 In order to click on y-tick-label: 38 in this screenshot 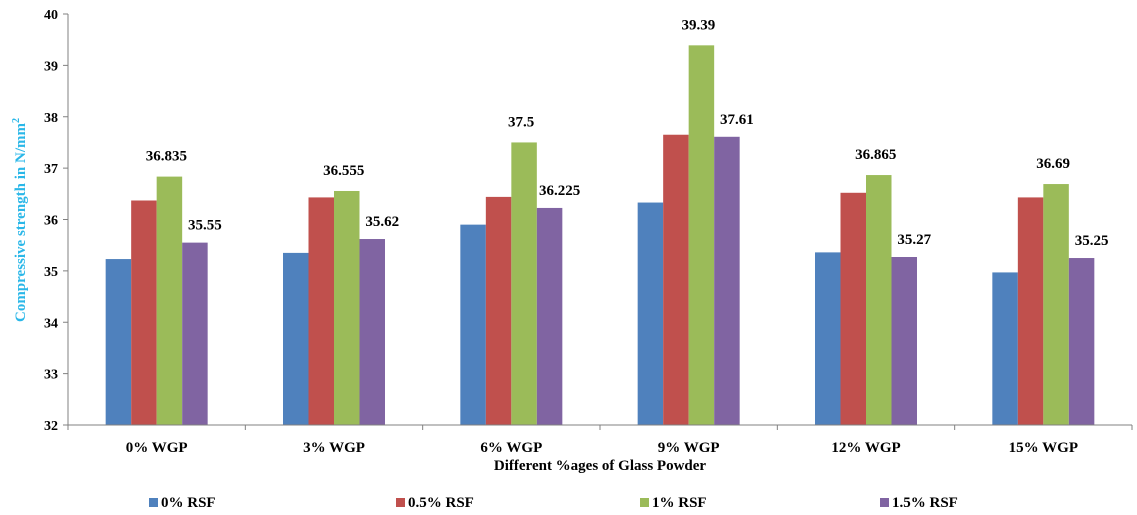, I will do `click(51, 118)`.